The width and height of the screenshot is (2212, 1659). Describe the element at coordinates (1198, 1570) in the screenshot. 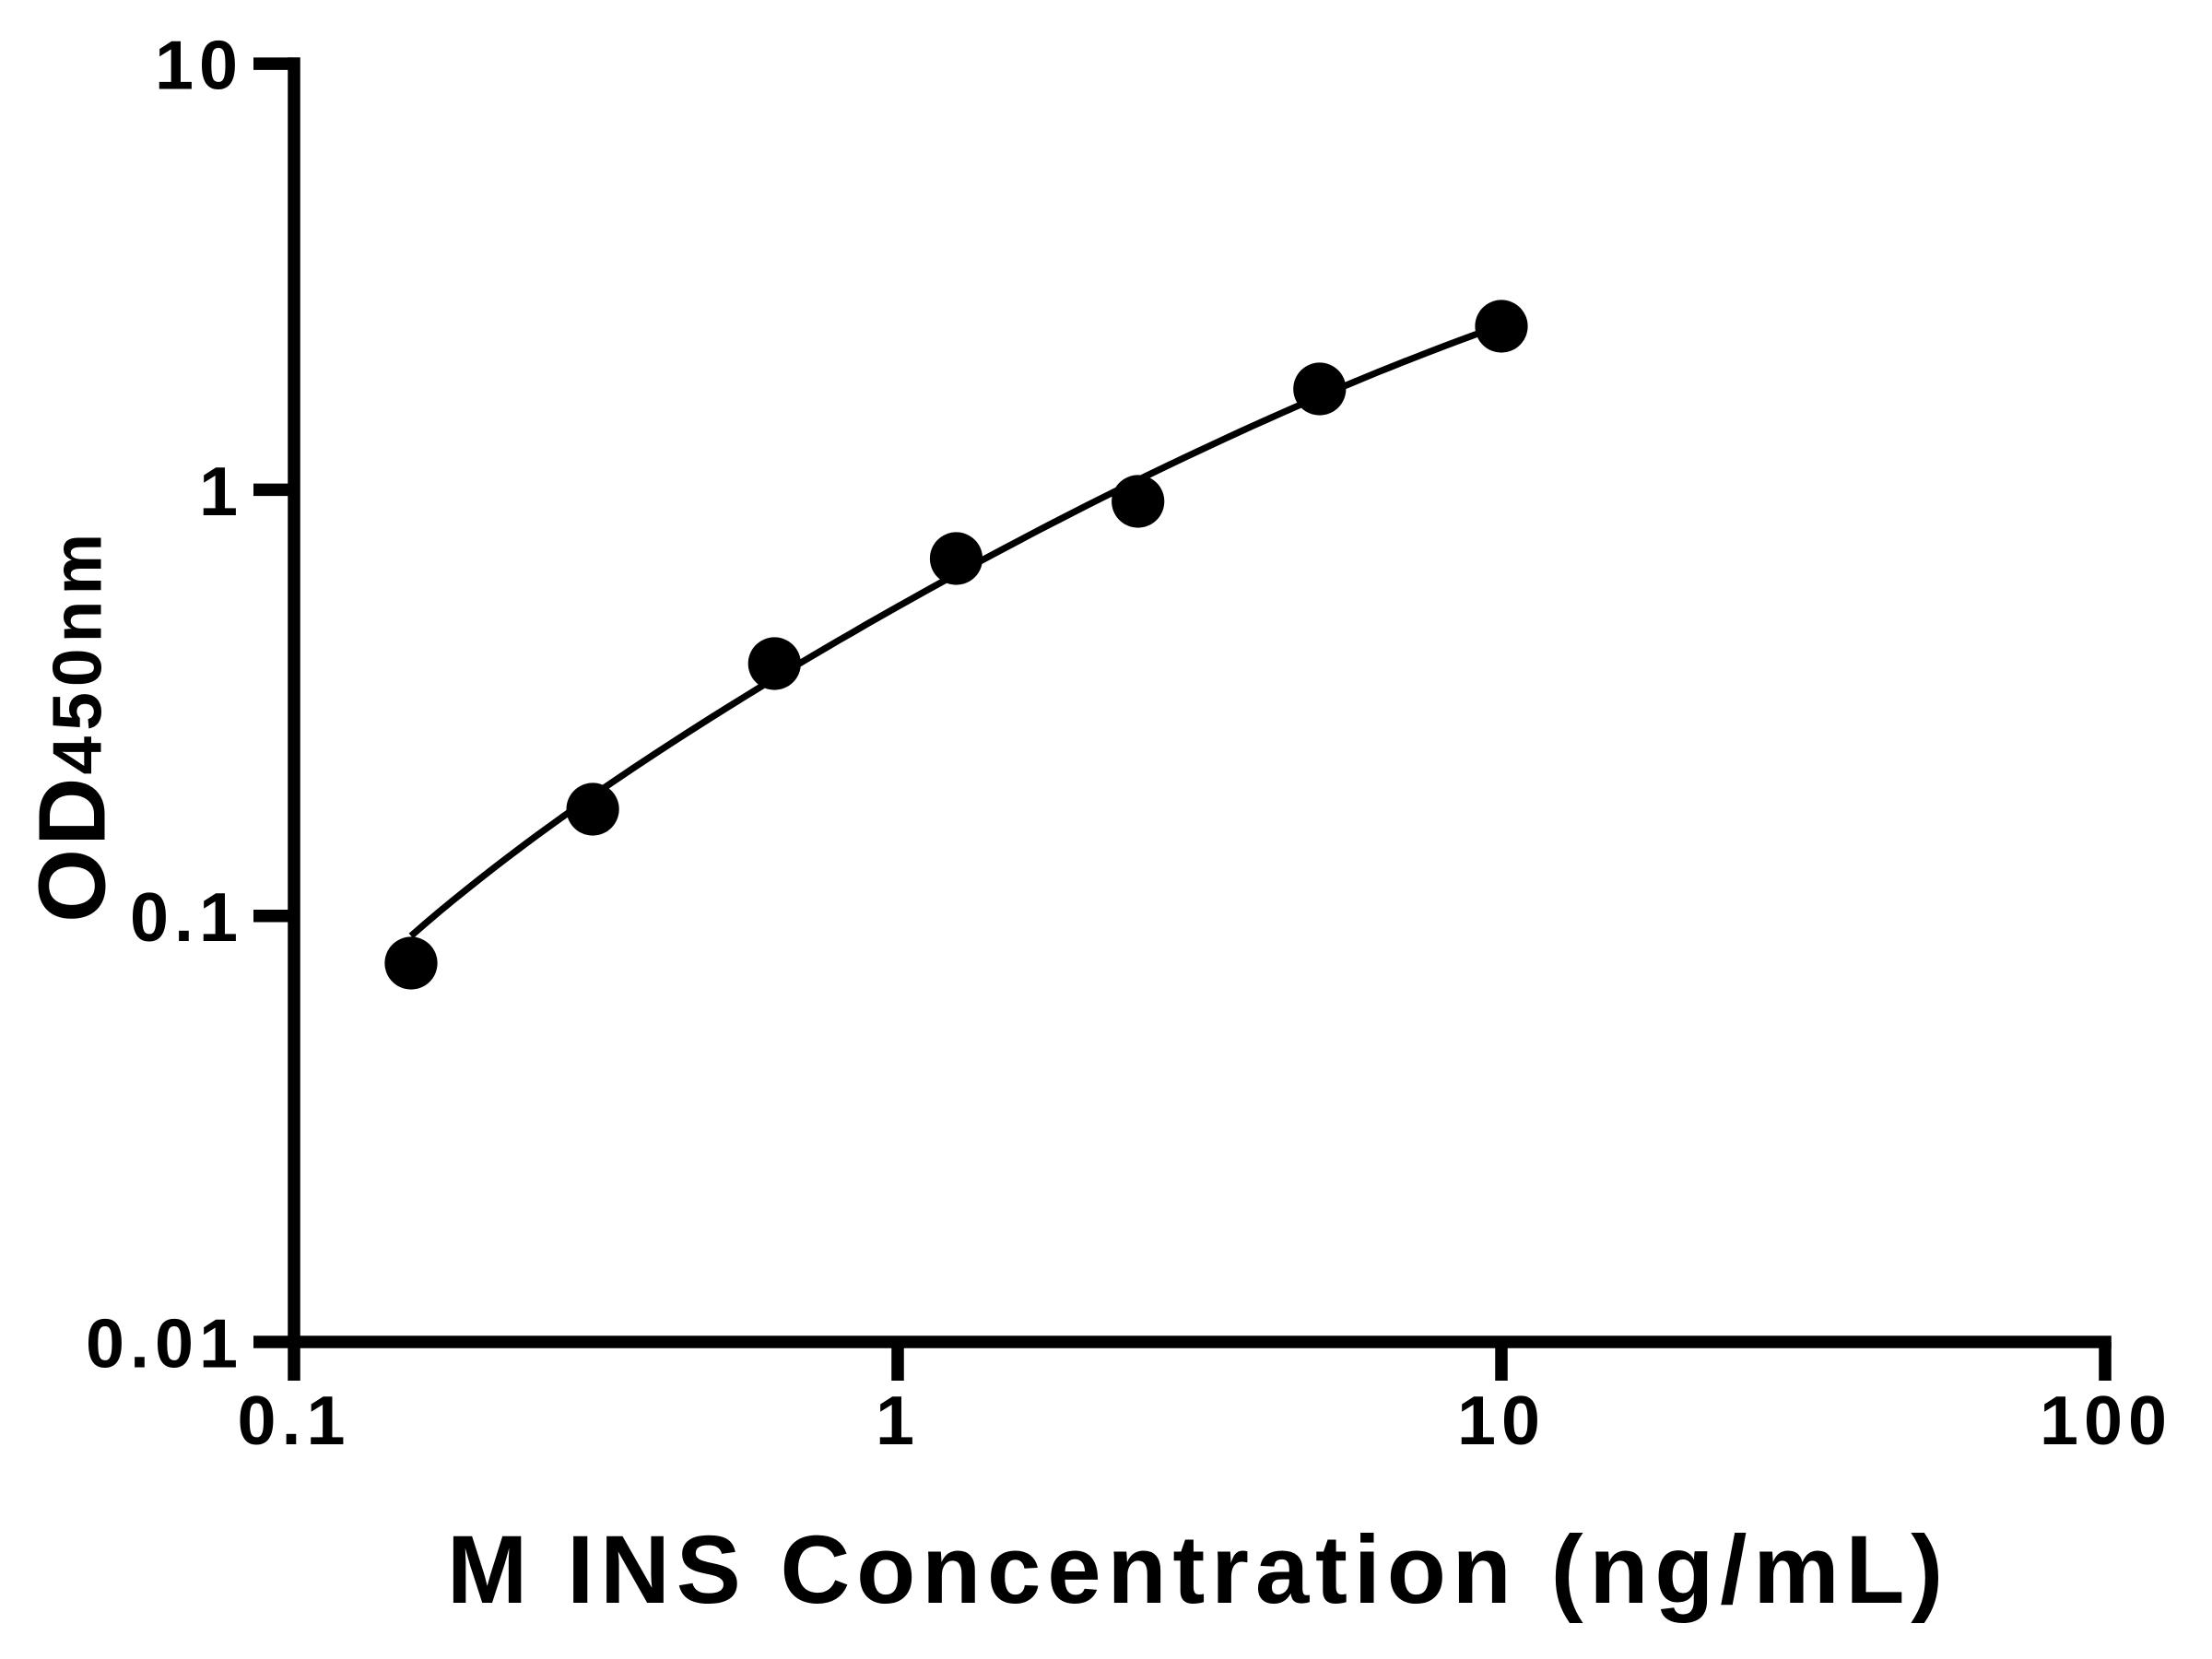

I see `svg-text: M INS Concentration (ng/mL)` at that location.